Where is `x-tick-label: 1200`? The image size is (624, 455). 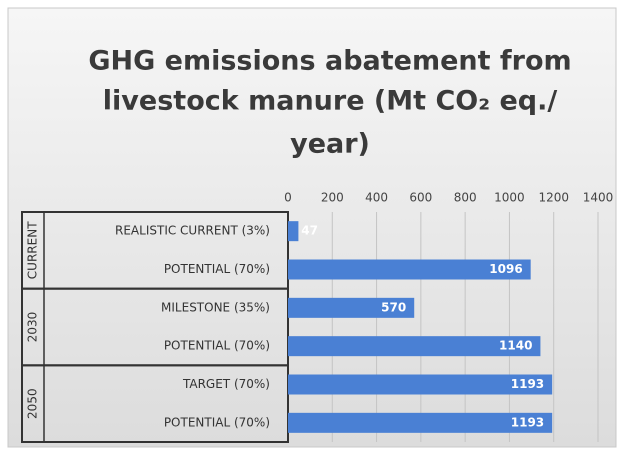
x-tick-label: 1200 is located at coordinates (553, 198).